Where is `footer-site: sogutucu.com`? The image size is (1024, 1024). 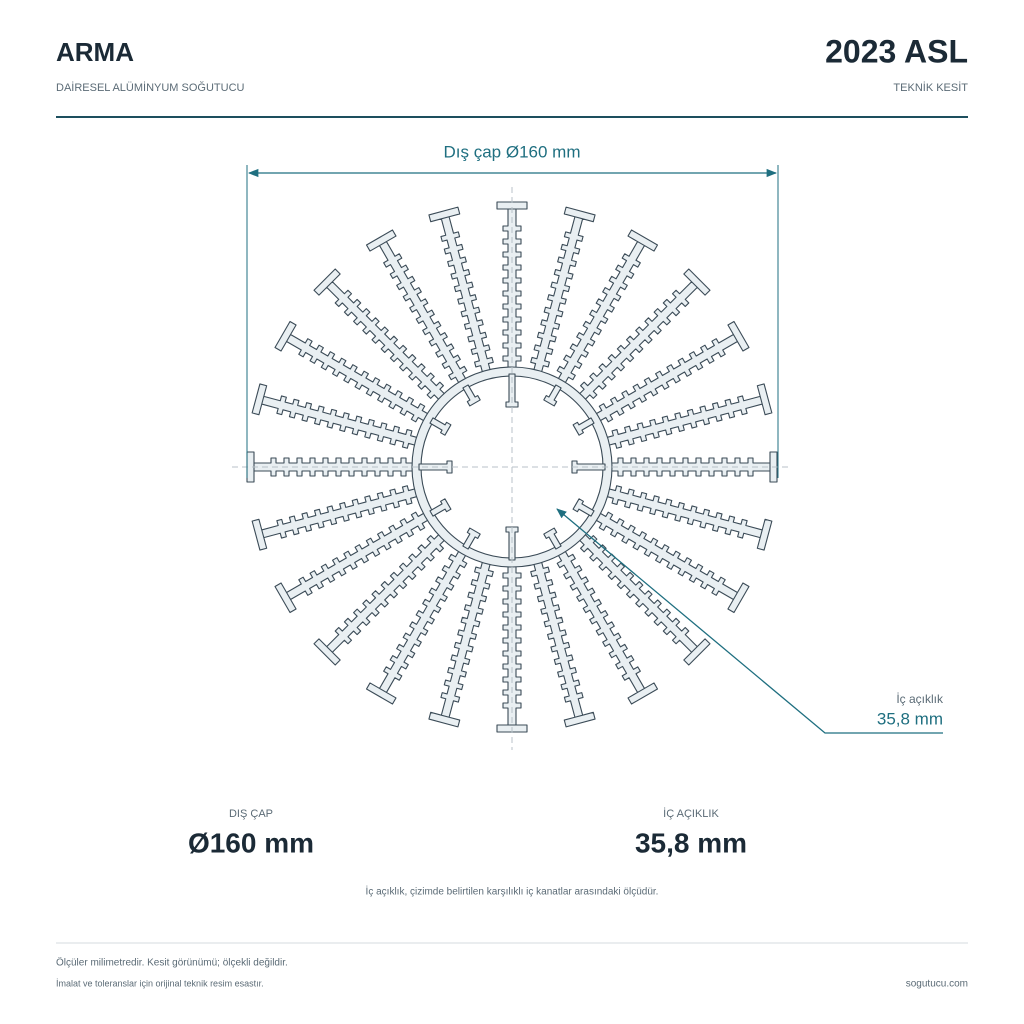 footer-site: sogutucu.com is located at coordinates (937, 984).